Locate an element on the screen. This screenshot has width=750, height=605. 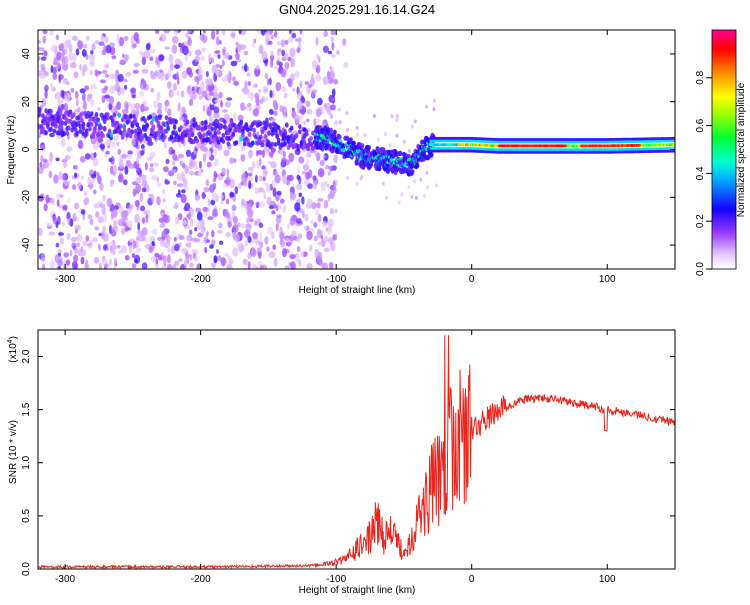
spectrogram-cell-2049 is located at coordinates (303, 148).